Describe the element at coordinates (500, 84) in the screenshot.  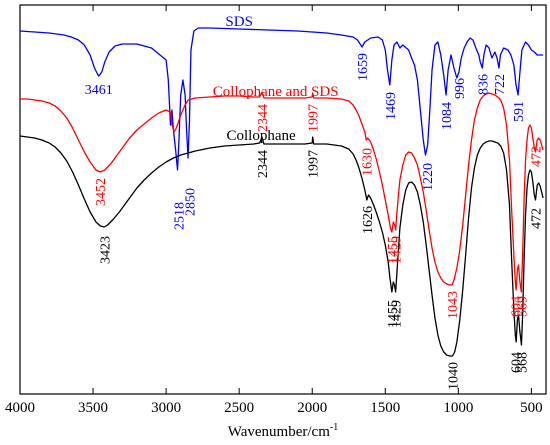
I see `peak-annotation-722-9: 722` at that location.